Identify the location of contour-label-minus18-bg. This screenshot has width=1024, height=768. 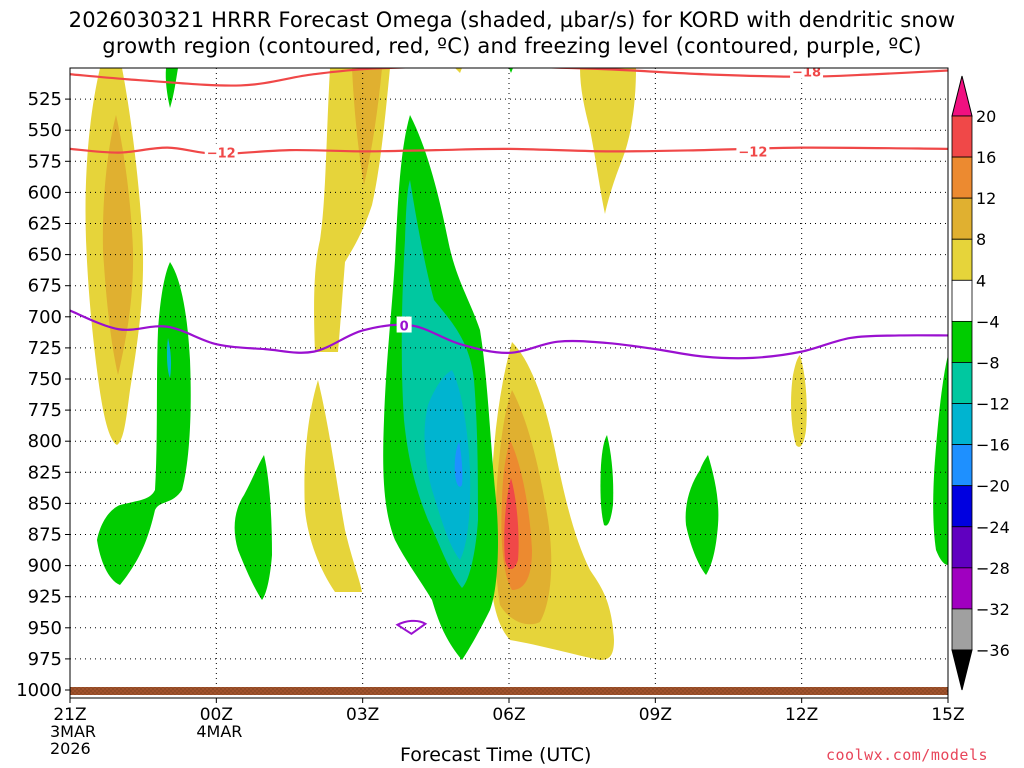
(807, 73).